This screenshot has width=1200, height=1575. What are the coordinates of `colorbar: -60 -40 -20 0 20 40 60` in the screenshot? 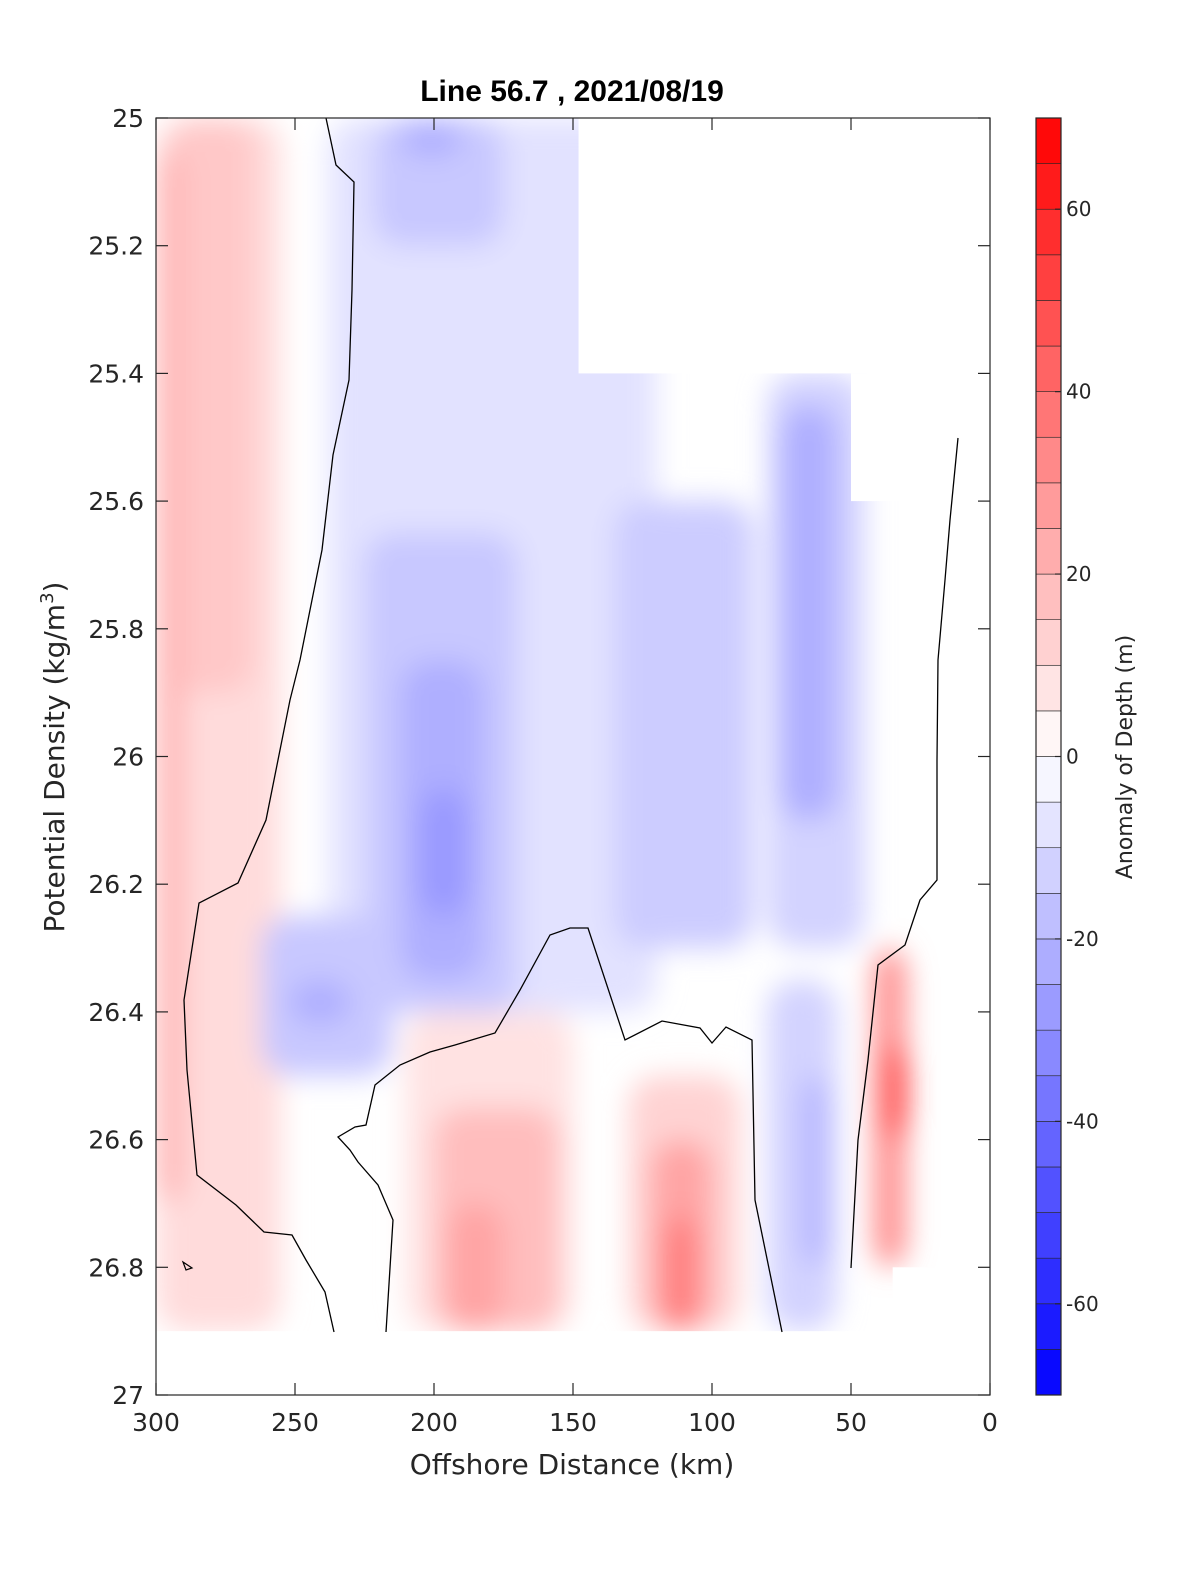 It's located at (1067, 756).